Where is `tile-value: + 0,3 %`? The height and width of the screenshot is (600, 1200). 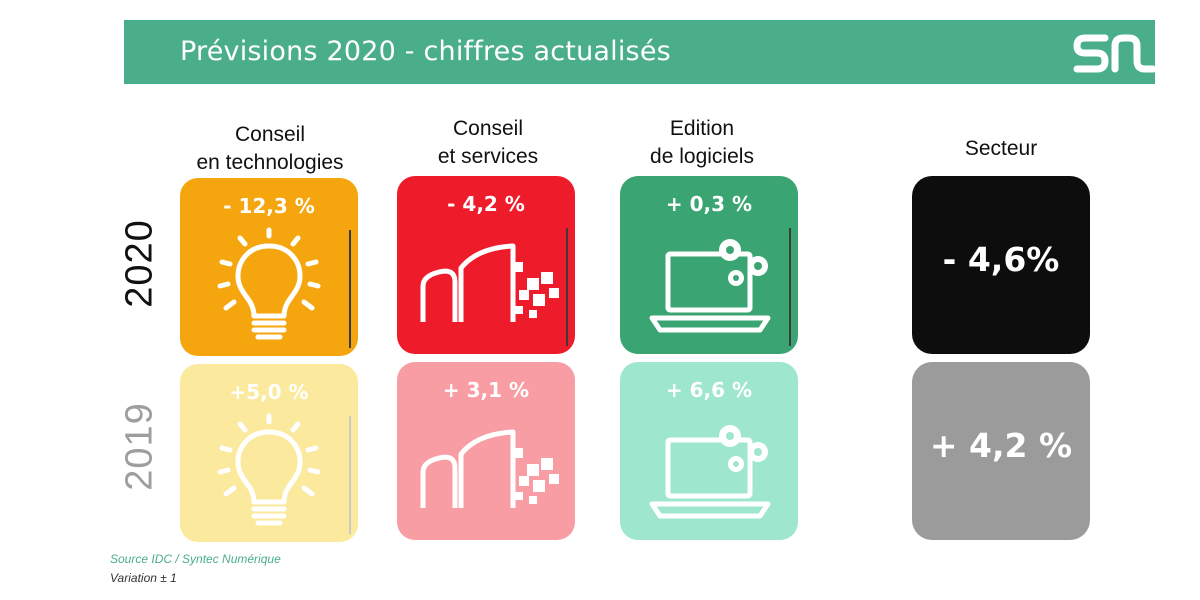
tile-value: + 0,3 % is located at coordinates (709, 204).